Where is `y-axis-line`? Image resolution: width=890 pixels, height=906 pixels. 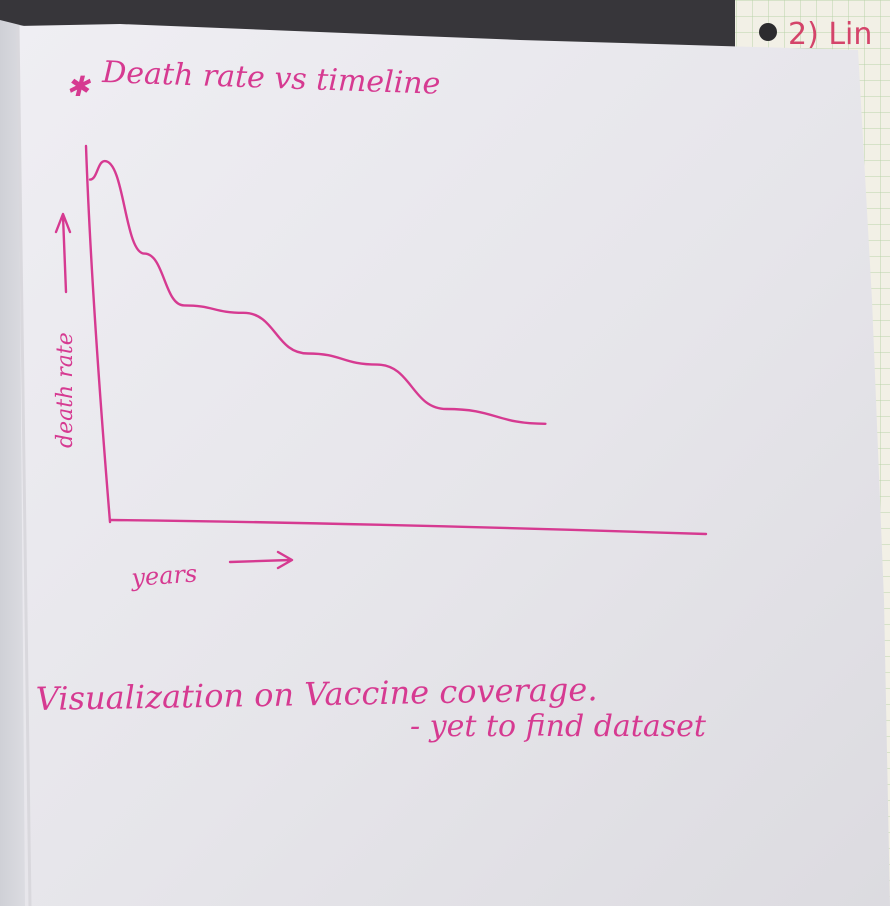 y-axis-line is located at coordinates (98, 334).